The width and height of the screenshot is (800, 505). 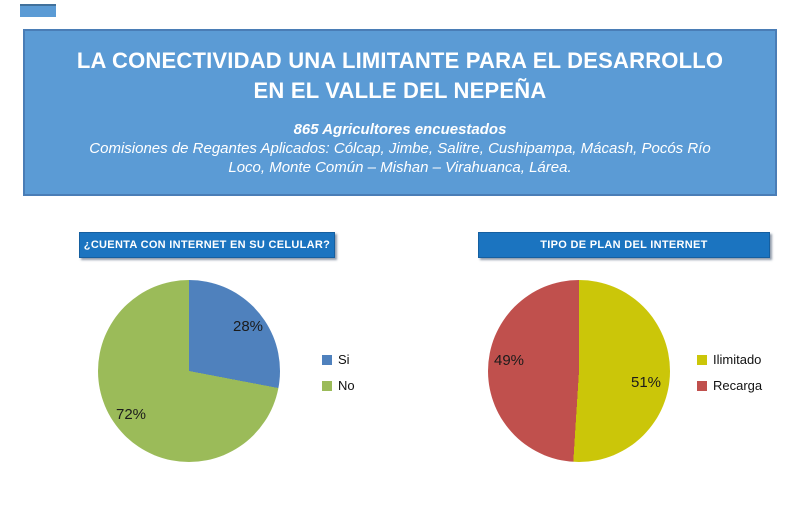 What do you see at coordinates (702, 359) in the screenshot?
I see `legend-swatch-ilimitado-icon` at bounding box center [702, 359].